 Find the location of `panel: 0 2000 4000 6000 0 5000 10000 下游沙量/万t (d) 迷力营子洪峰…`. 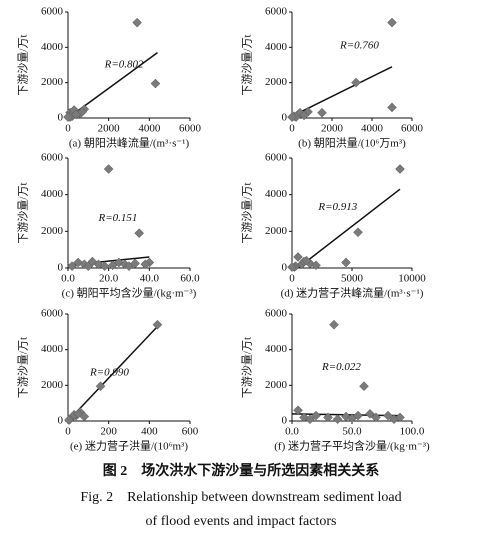

panel: 0 2000 4000 6000 0 5000 10000 下游沙量/万t (d) 迷力营子洪峰… is located at coordinates (334, 226).